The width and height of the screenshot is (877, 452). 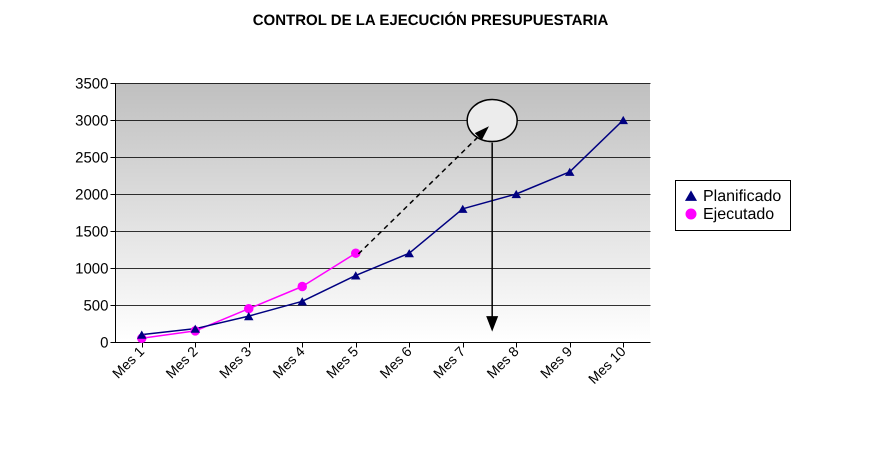 I want to click on x-tick-label: Mes 7, so click(x=449, y=362).